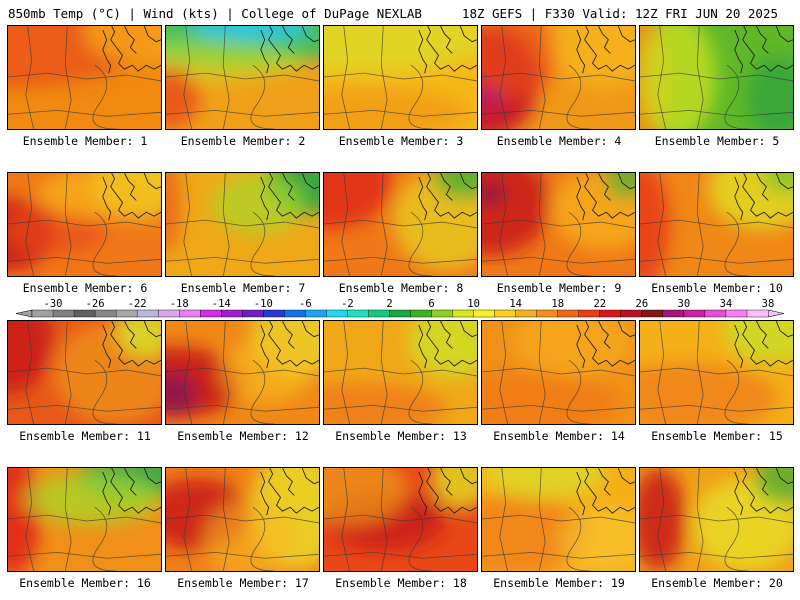 This screenshot has width=800, height=600. Describe the element at coordinates (473, 304) in the screenshot. I see `colorbar-tick-label: 10` at that location.